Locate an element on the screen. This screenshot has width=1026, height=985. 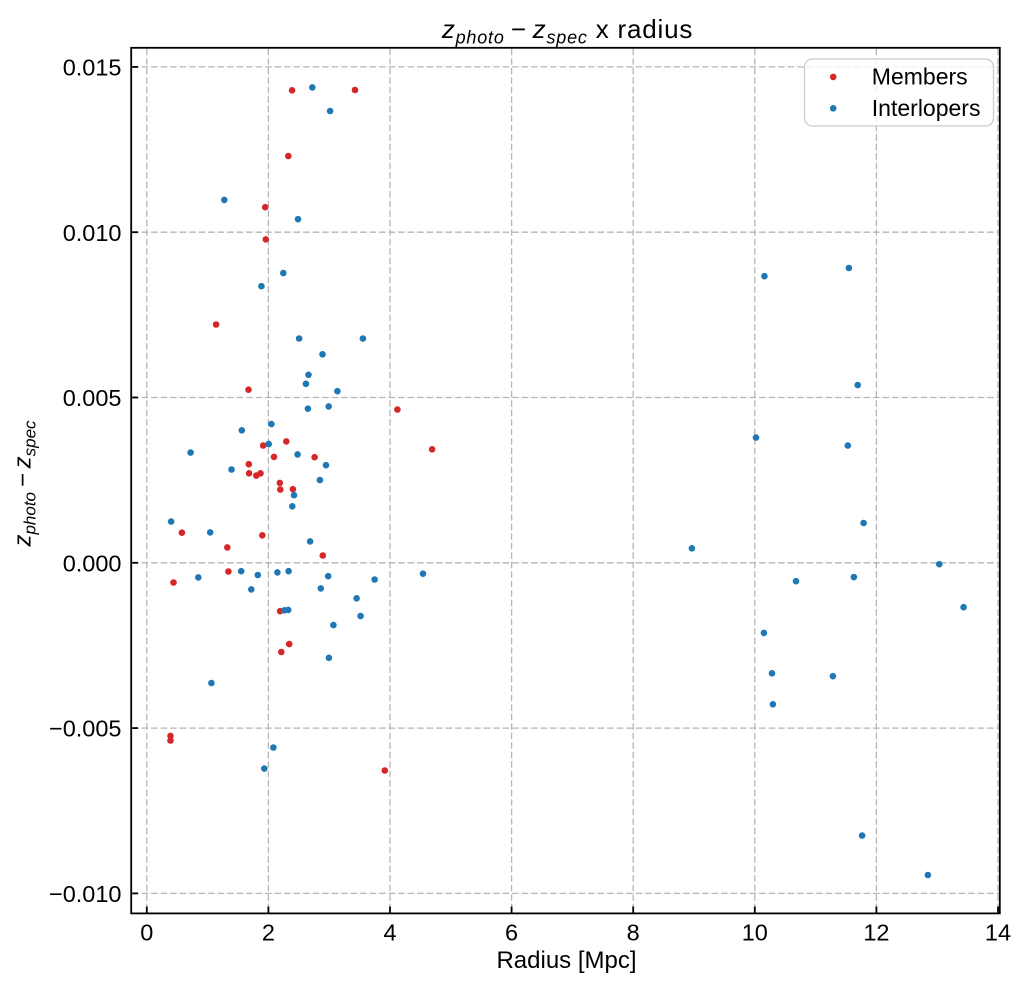
svg-text: 0.000 is located at coordinates (92, 563).